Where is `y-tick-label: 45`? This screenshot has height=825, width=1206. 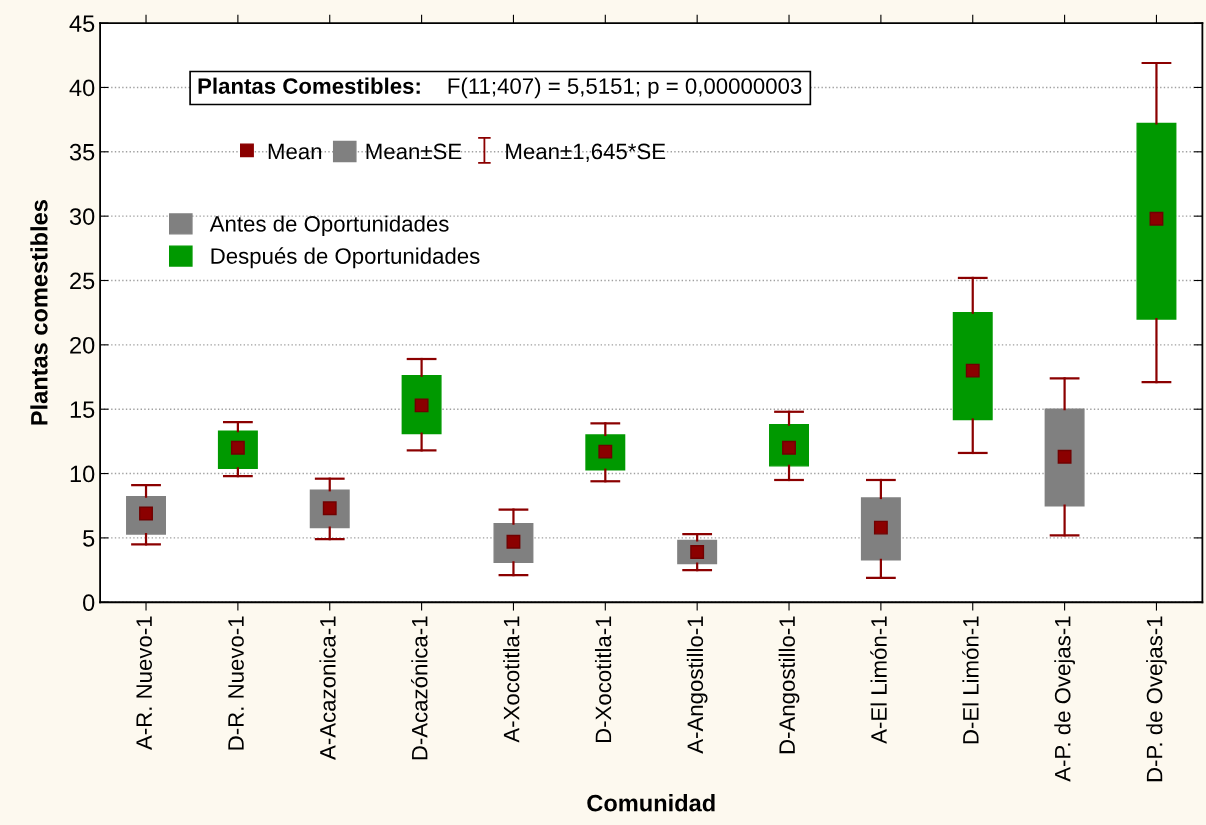 y-tick-label: 45 is located at coordinates (82, 23).